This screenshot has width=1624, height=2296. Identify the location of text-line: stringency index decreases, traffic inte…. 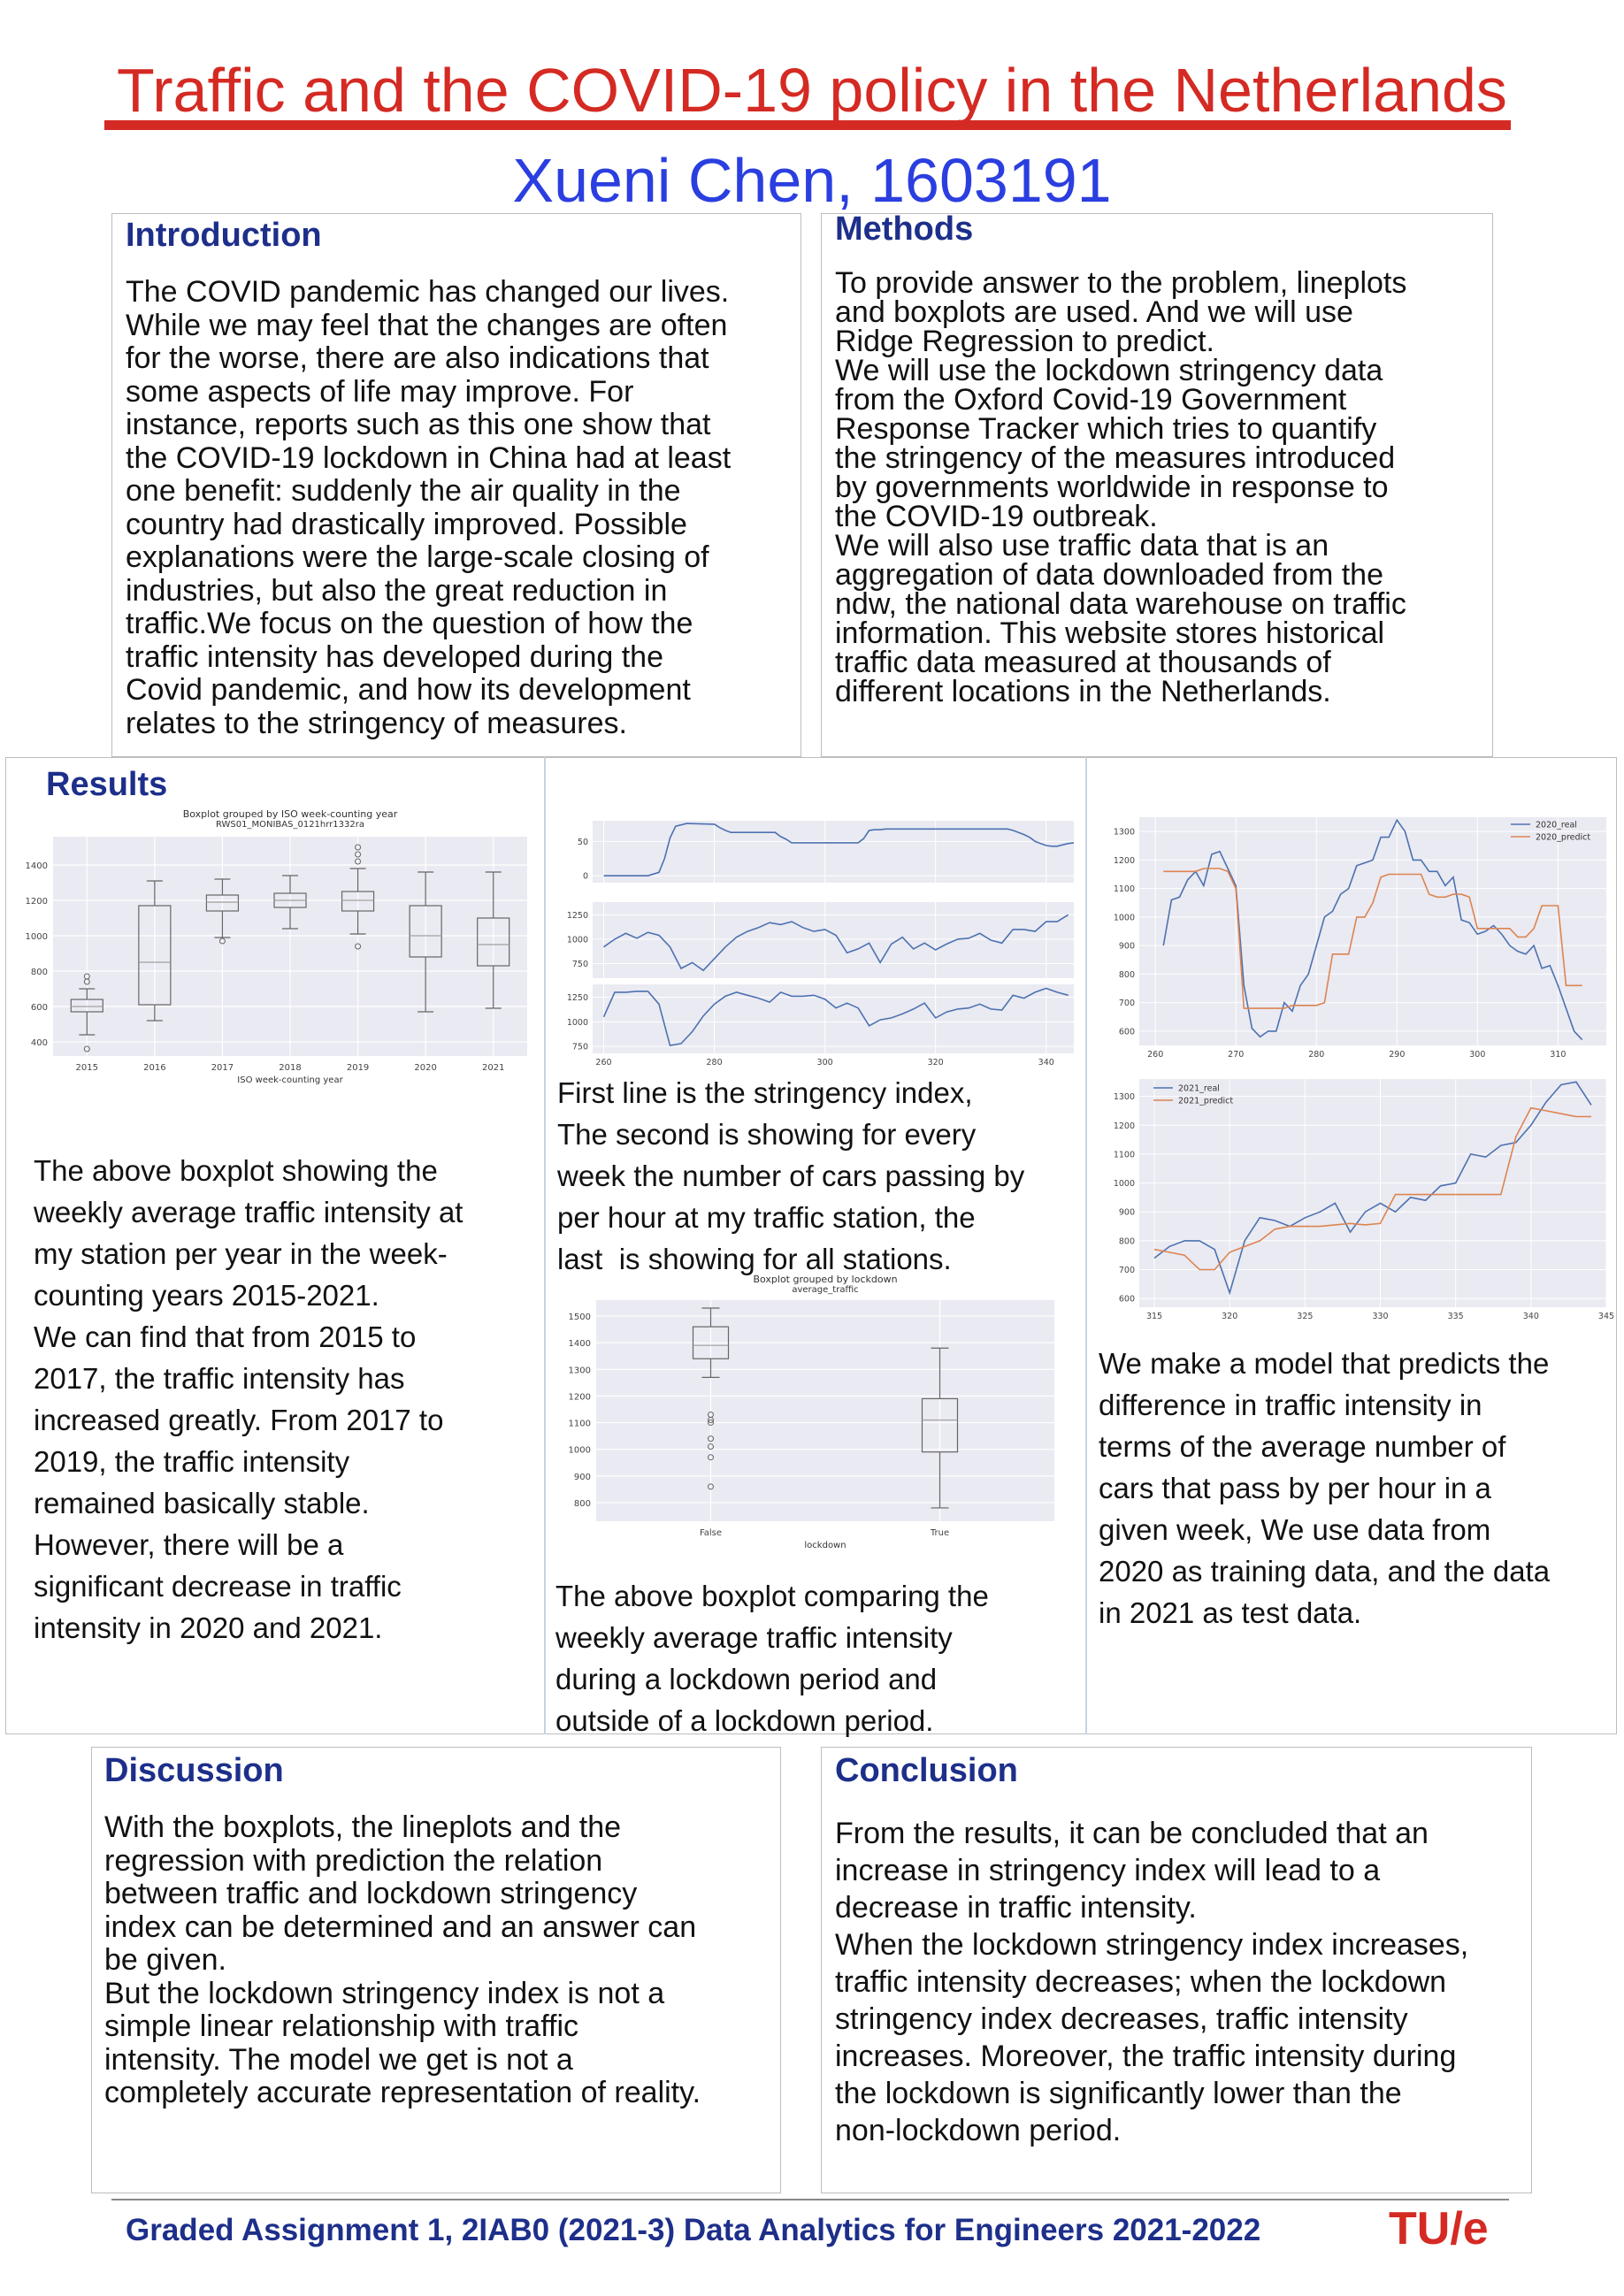
(1121, 2019).